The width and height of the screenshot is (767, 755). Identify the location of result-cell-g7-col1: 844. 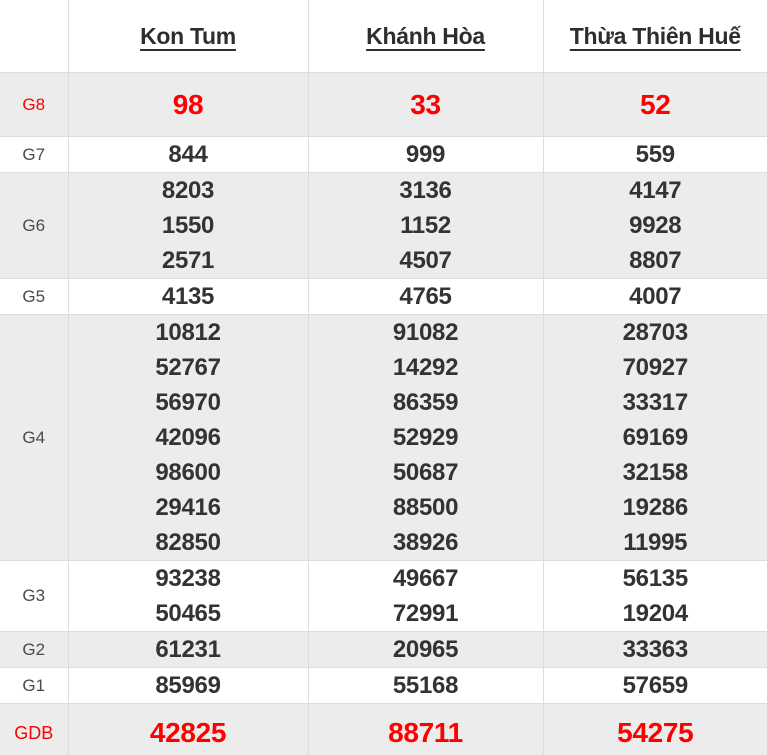
(188, 154).